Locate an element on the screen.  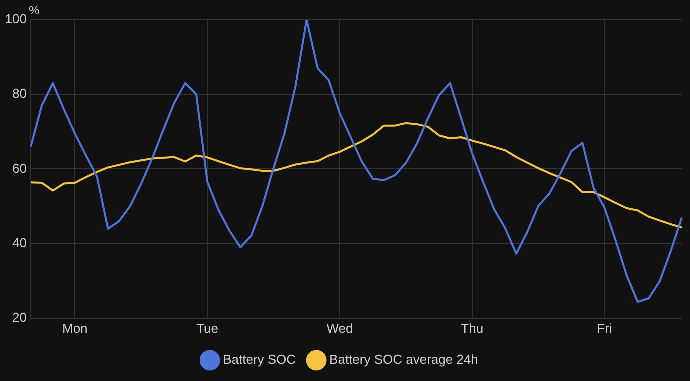
x-tick-label: Wed is located at coordinates (340, 328).